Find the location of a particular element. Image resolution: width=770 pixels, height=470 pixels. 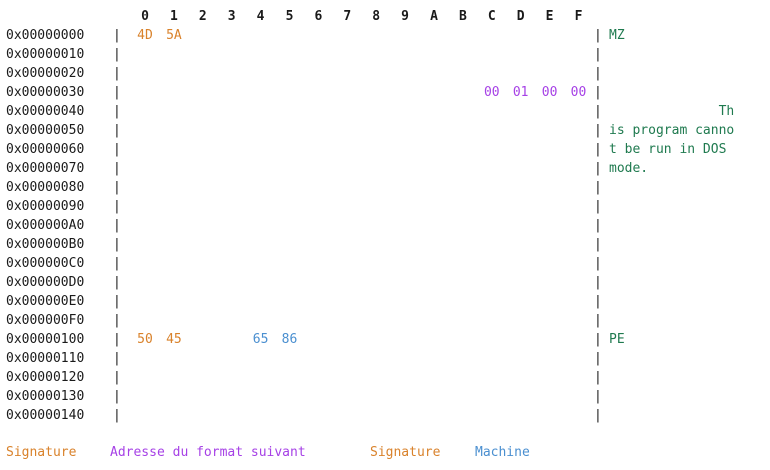

row-address: 0x00000120 is located at coordinates (45, 377).